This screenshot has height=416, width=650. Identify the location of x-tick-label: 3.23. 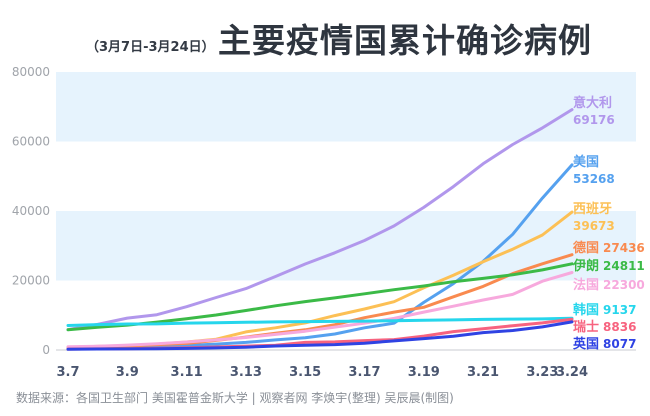
(542, 372).